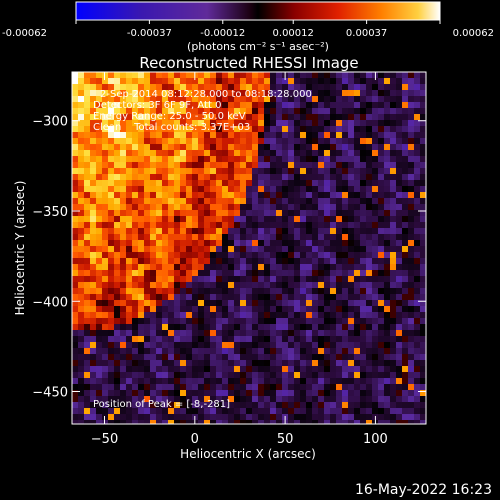 The height and width of the screenshot is (500, 500). Describe the element at coordinates (248, 454) in the screenshot. I see `x-axis-label: Heliocentric X (arcsec)` at that location.